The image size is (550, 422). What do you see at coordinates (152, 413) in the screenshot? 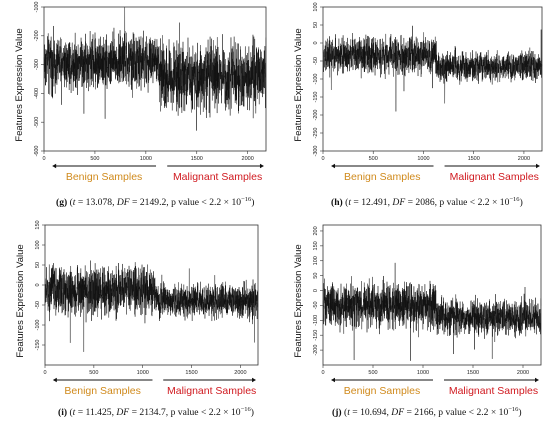
I see `df-value: 2134.7` at bounding box center [152, 413].